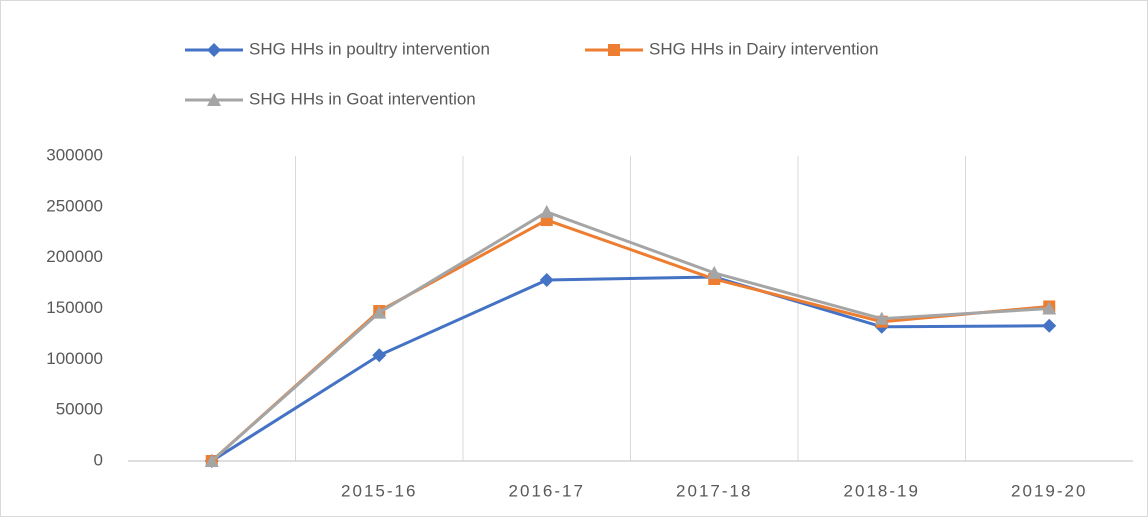 This screenshot has height=517, width=1148. Describe the element at coordinates (547, 490) in the screenshot. I see `x-tick-label: 2016-17` at that location.